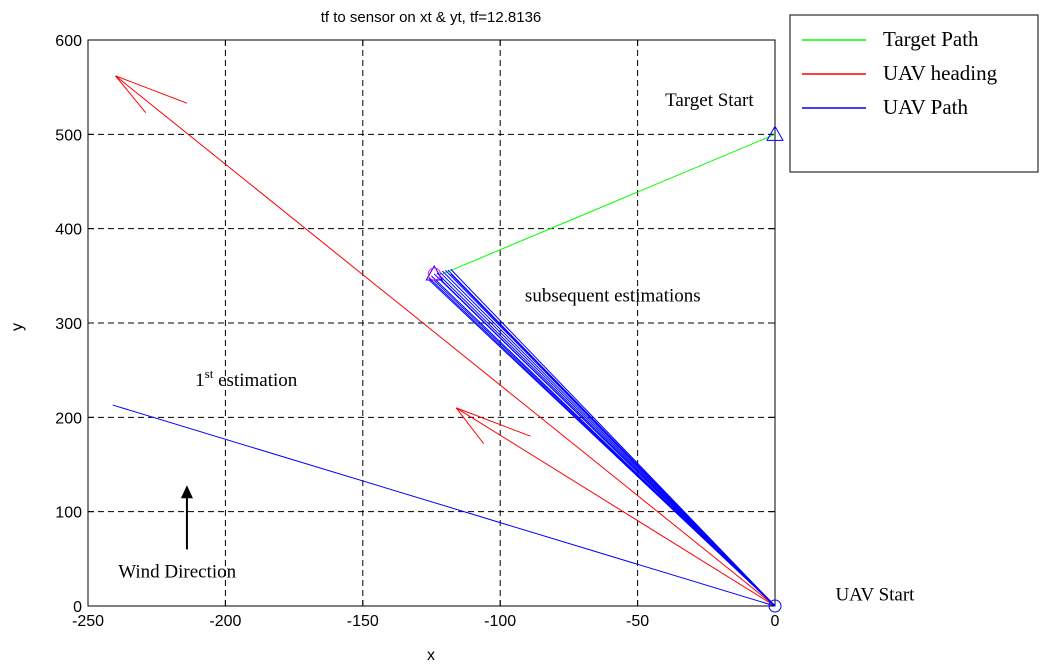  Describe the element at coordinates (186, 492) in the screenshot. I see `wind-direction-arrowhead` at that location.